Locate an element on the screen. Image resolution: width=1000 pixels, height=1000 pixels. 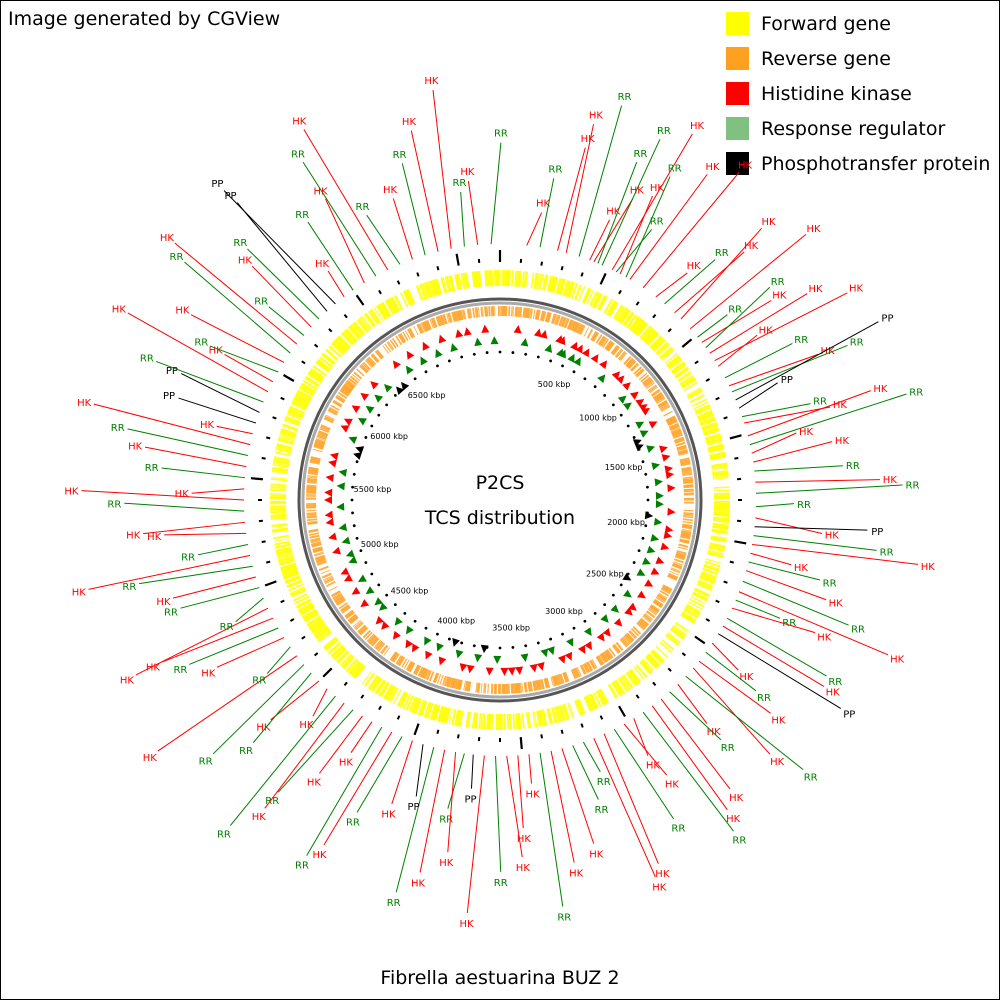
legend-label: Histidine kinase is located at coordinates (836, 93).